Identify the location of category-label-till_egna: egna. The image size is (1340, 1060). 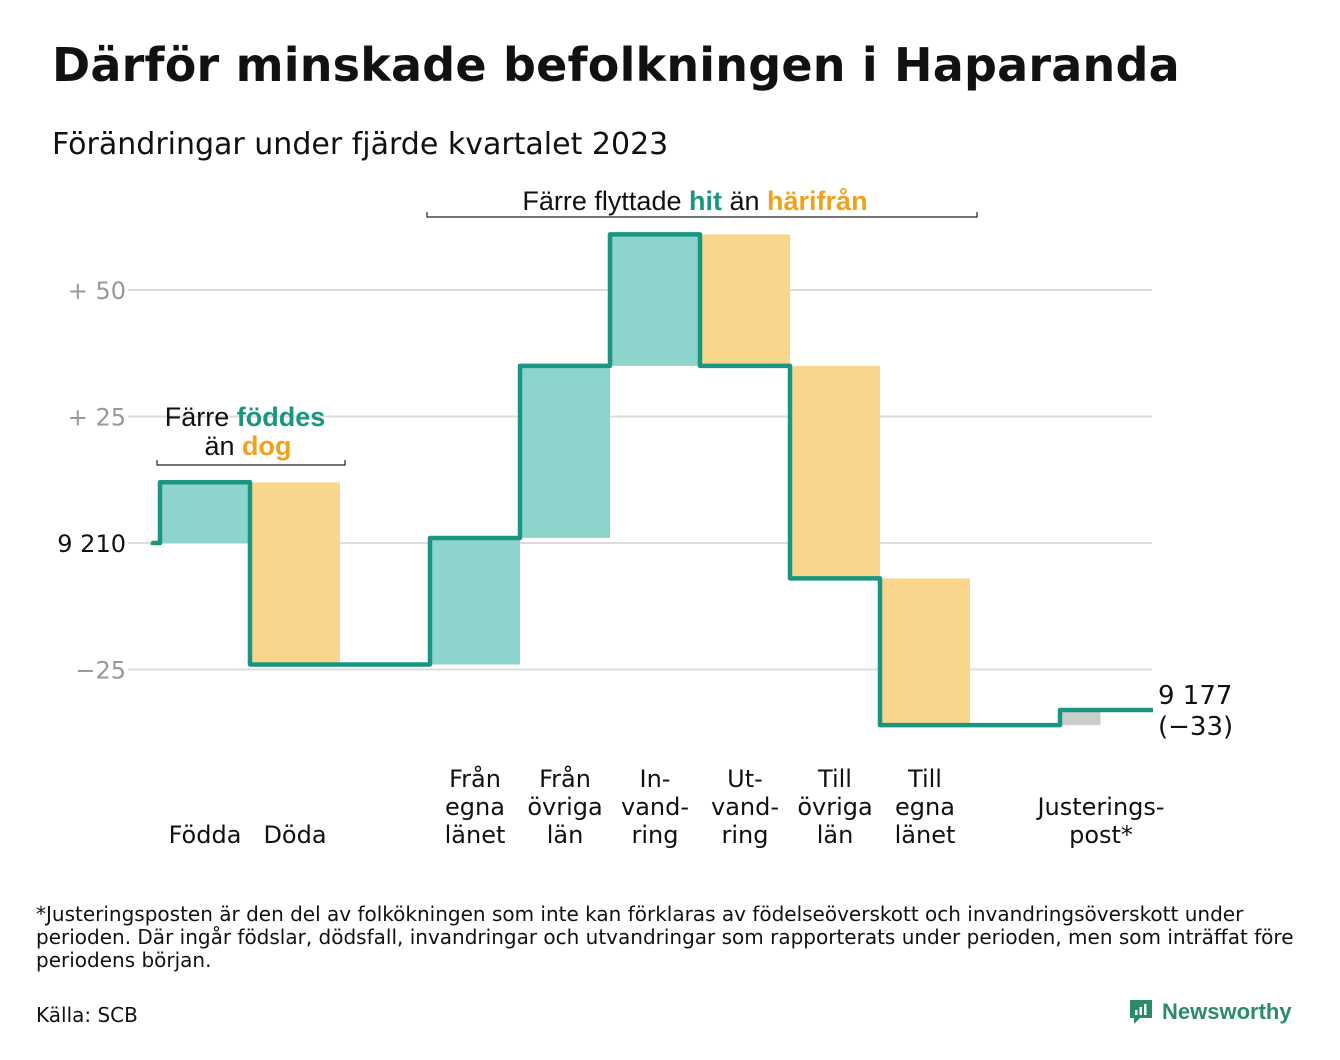
(925, 807).